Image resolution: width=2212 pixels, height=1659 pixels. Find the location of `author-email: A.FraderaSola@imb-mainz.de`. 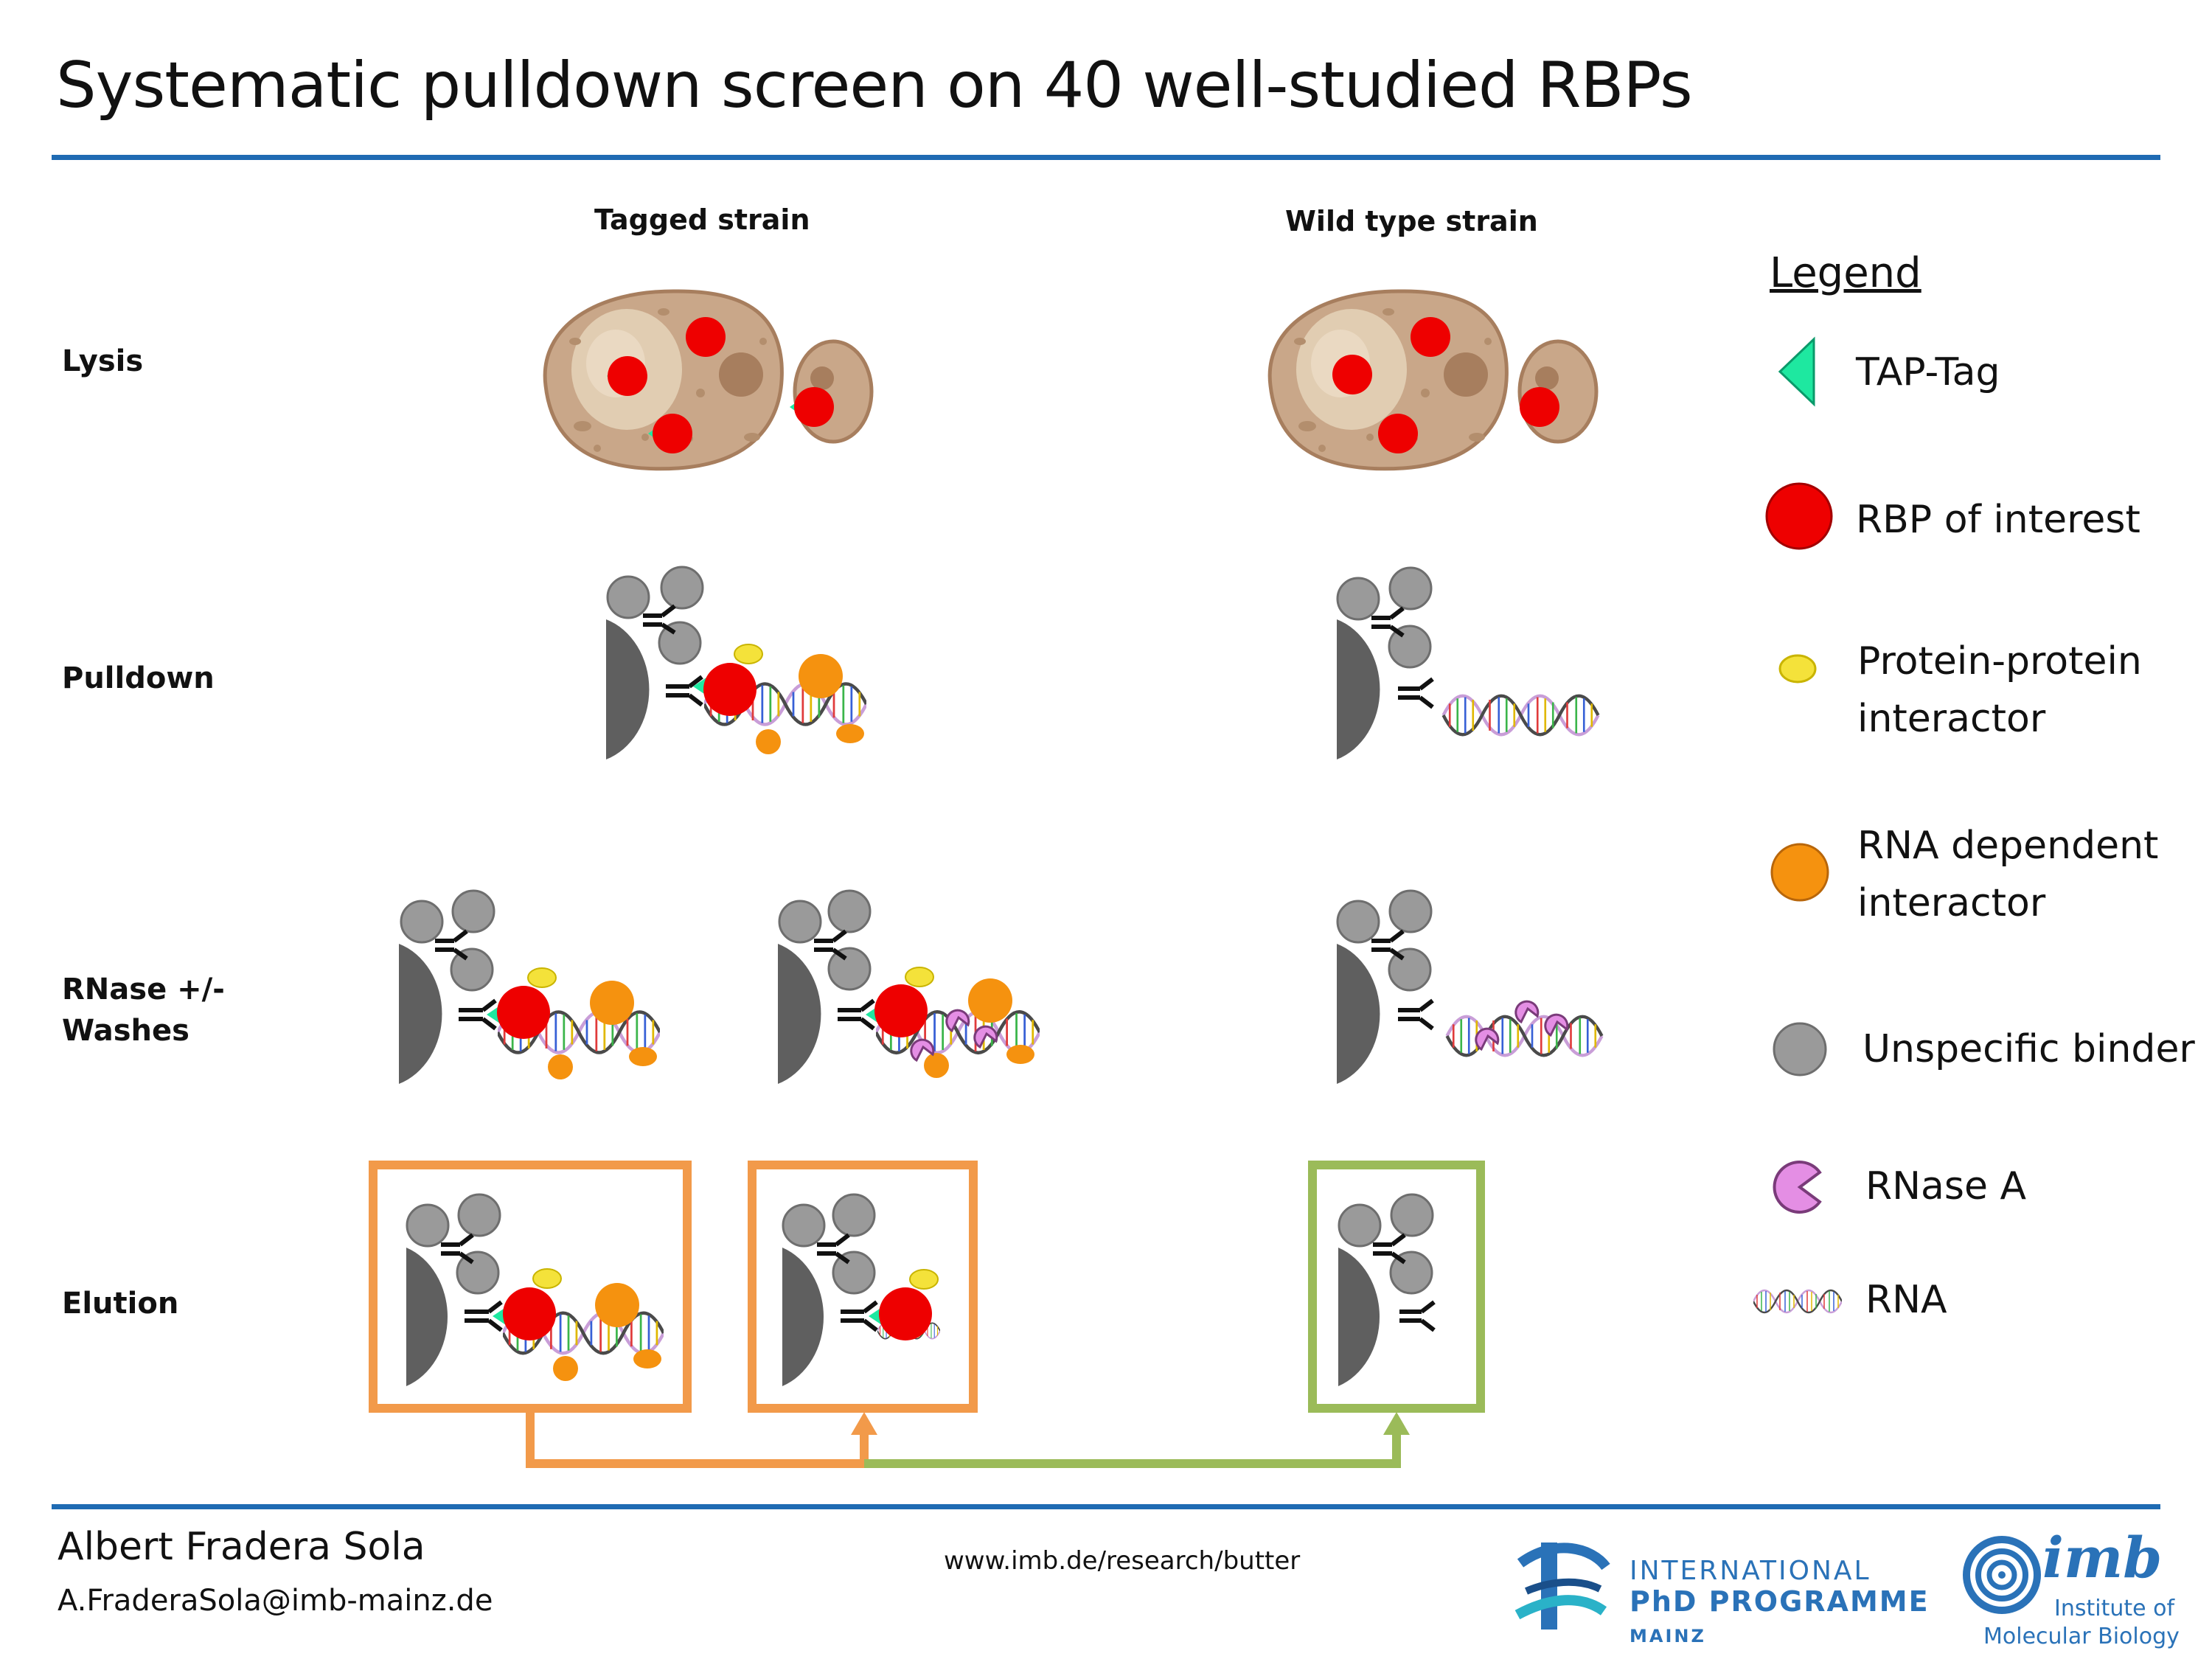

author-email: A.FraderaSola@imb-mainz.de is located at coordinates (275, 1601).